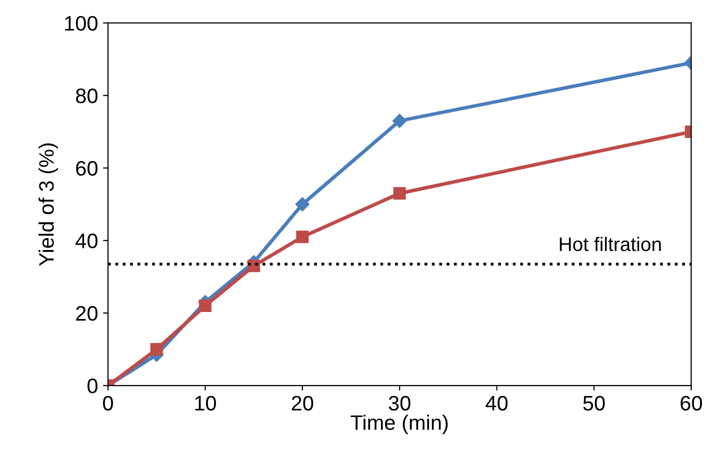 This screenshot has width=720, height=459. Describe the element at coordinates (610, 244) in the screenshot. I see `ref-line-label: Hot filtration` at that location.